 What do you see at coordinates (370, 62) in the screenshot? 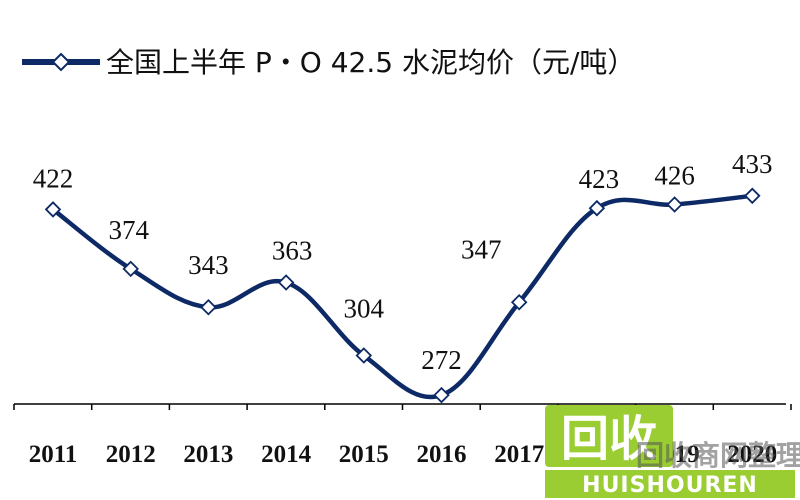
I see `legend-label: 全国上半年 P・O 42.5 水泥均价（元/吨）` at bounding box center [370, 62].